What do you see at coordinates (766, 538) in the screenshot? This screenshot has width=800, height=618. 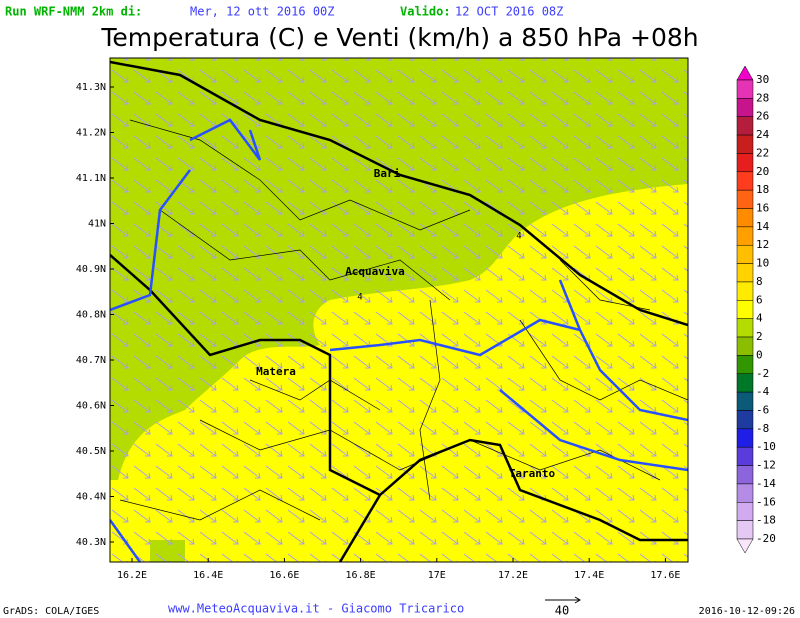 I see `colorbar-label: -20` at bounding box center [766, 538].